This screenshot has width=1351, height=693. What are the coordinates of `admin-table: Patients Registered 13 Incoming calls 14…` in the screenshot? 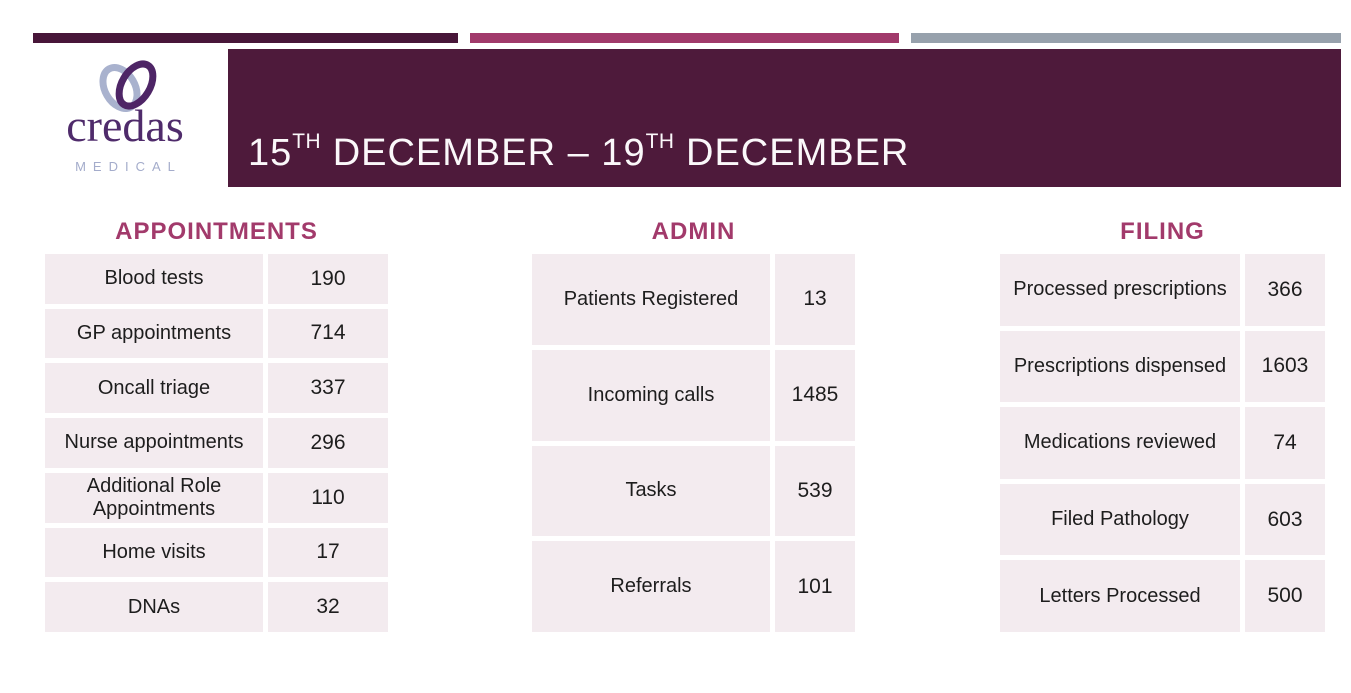 It's located at (693, 443).